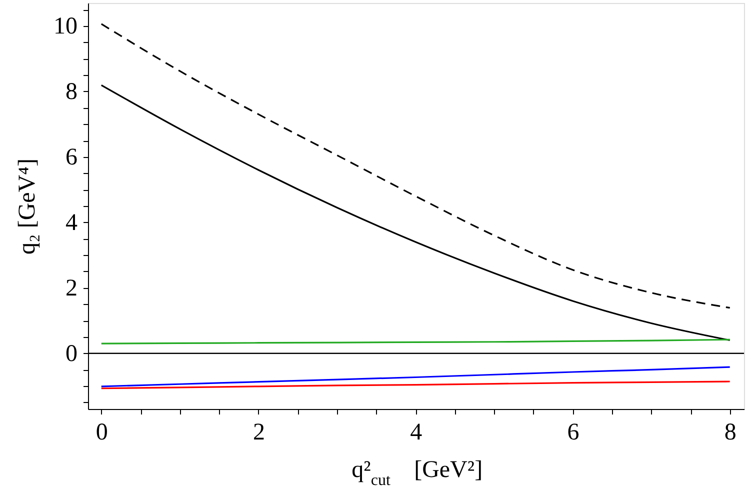 The width and height of the screenshot is (750, 498). Describe the element at coordinates (573, 433) in the screenshot. I see `x-tick-label: 6` at that location.